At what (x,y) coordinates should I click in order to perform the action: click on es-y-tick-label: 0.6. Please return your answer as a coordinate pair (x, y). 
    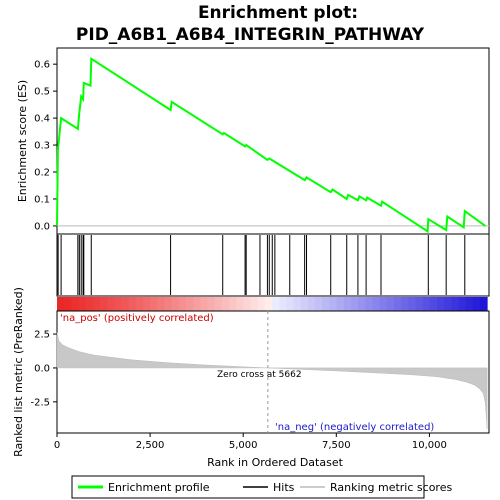
    Looking at the image, I should click on (42, 65).